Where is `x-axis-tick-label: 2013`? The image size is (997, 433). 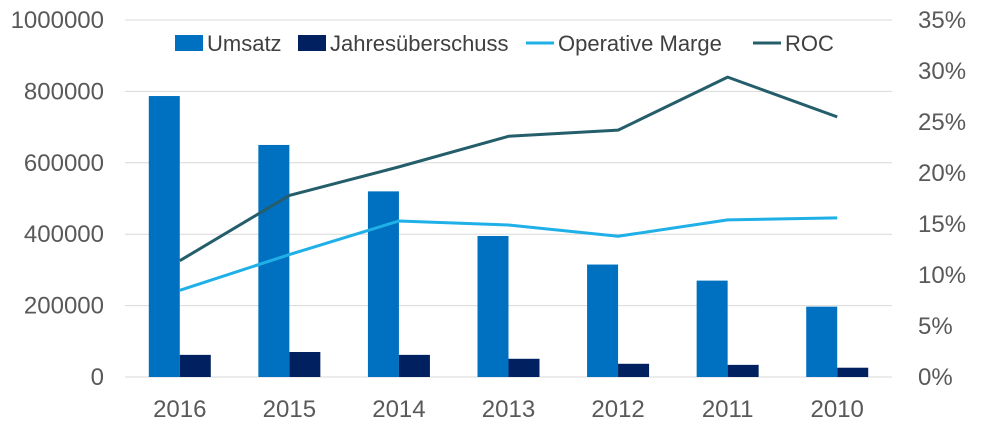
x-axis-tick-label: 2013 is located at coordinates (508, 409).